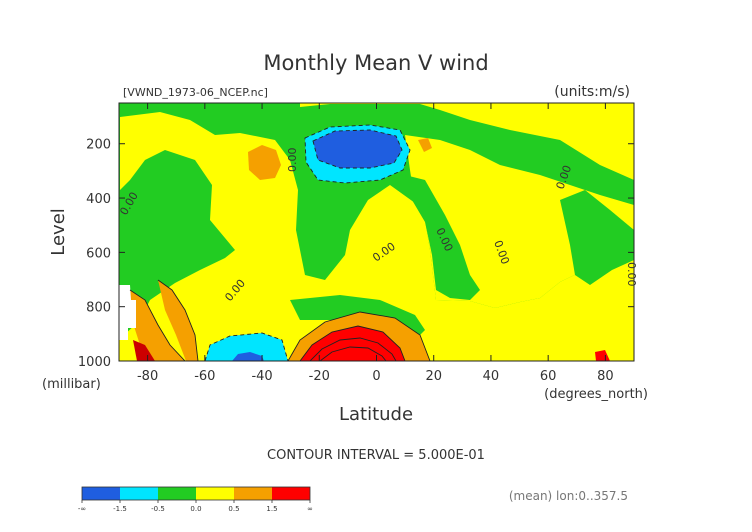 The image size is (752, 532). I want to click on field-missing-data, so click(127, 312).